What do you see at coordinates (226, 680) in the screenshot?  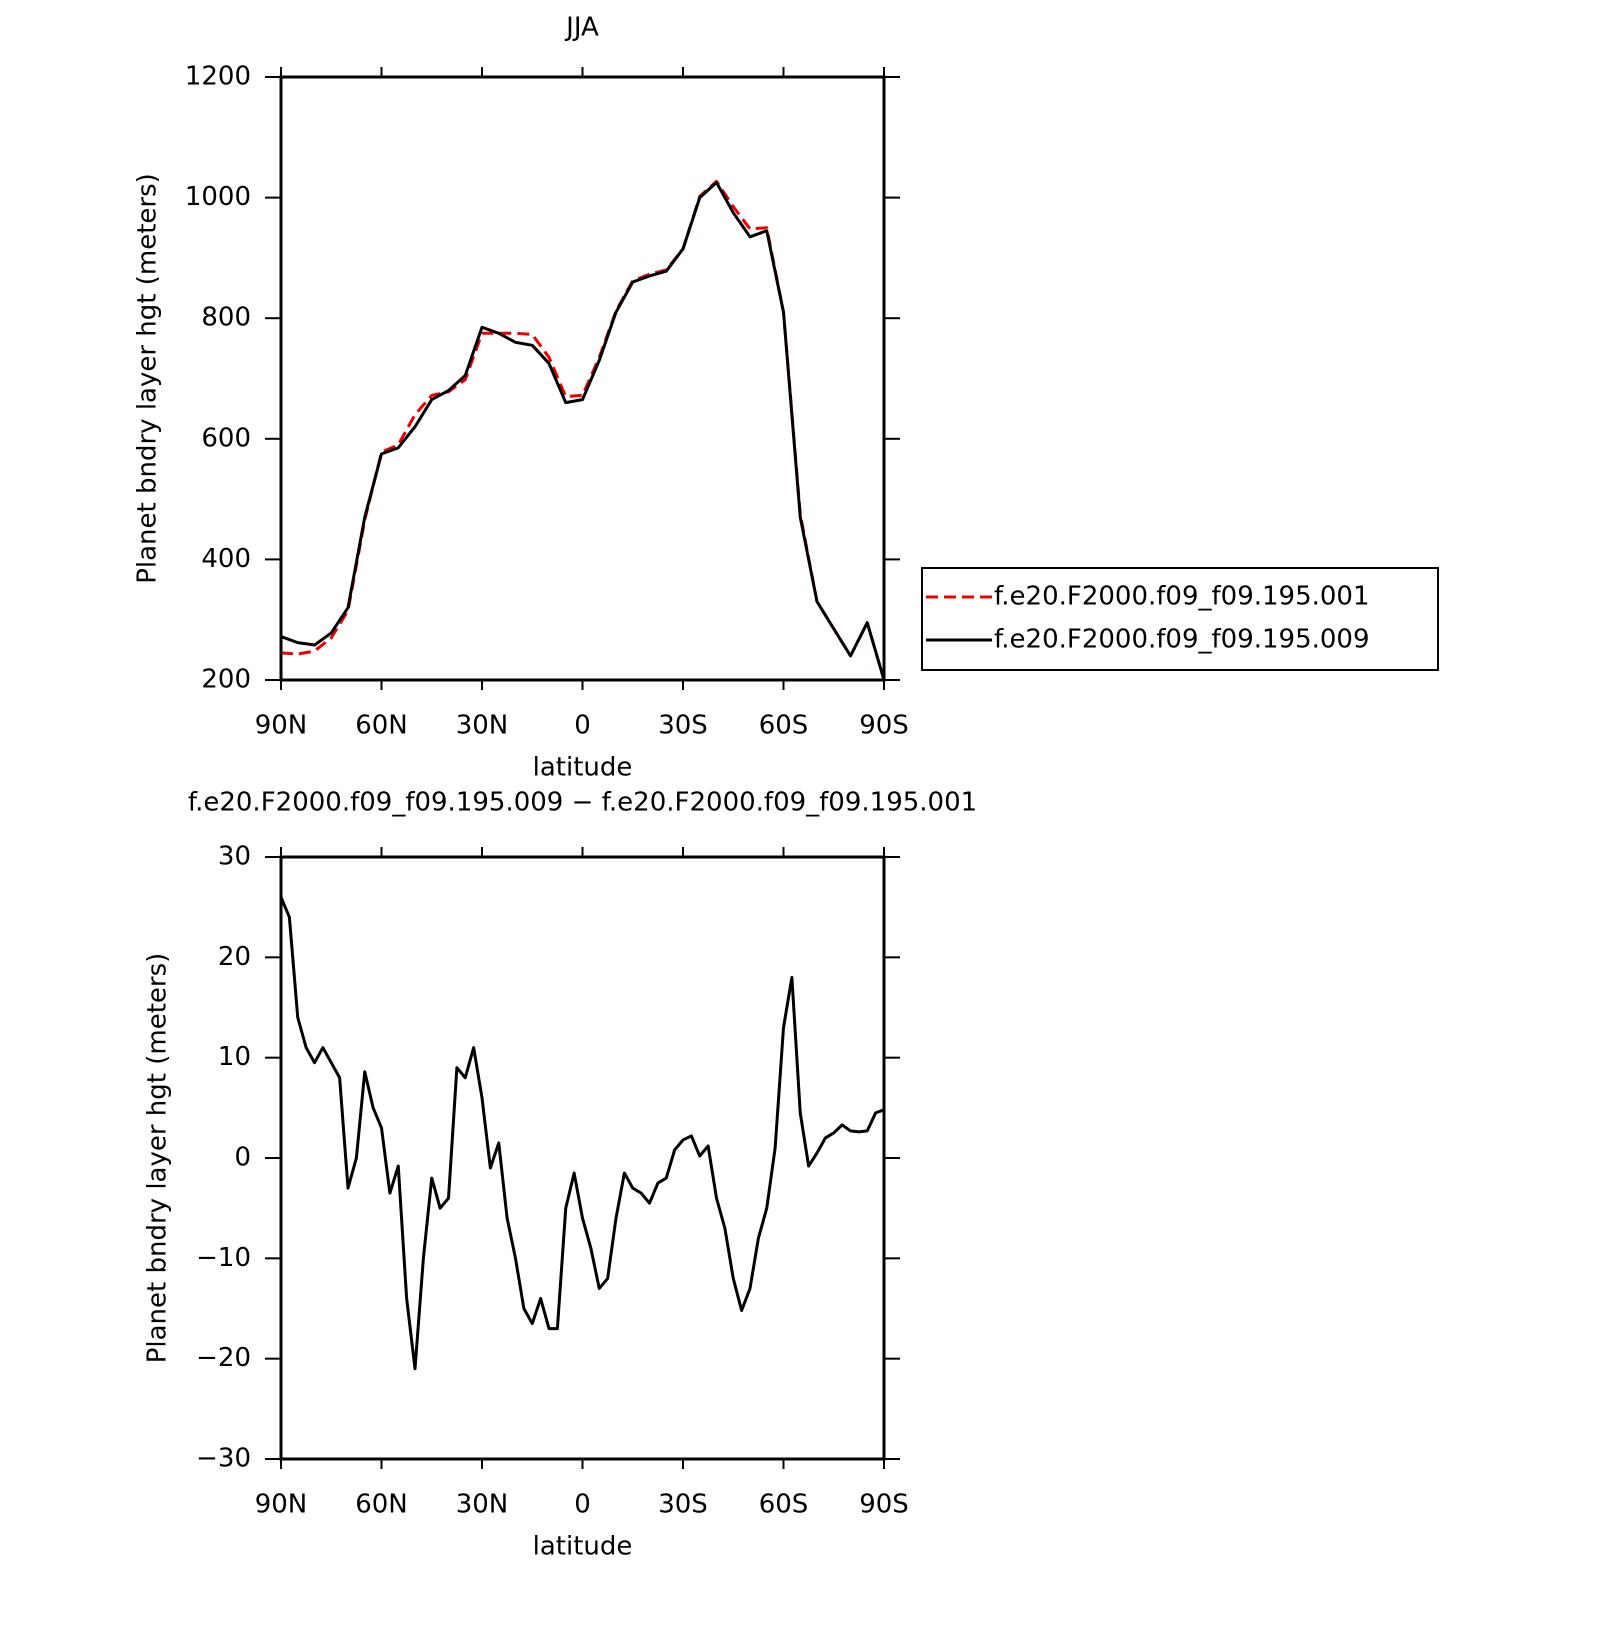 I see `y-tick-label: 200` at bounding box center [226, 680].